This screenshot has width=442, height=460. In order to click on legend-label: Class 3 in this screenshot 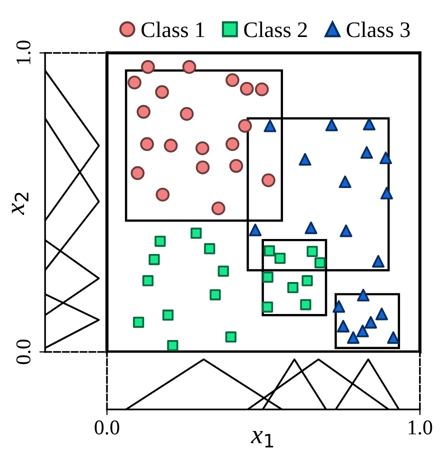, I will do `click(378, 30)`.